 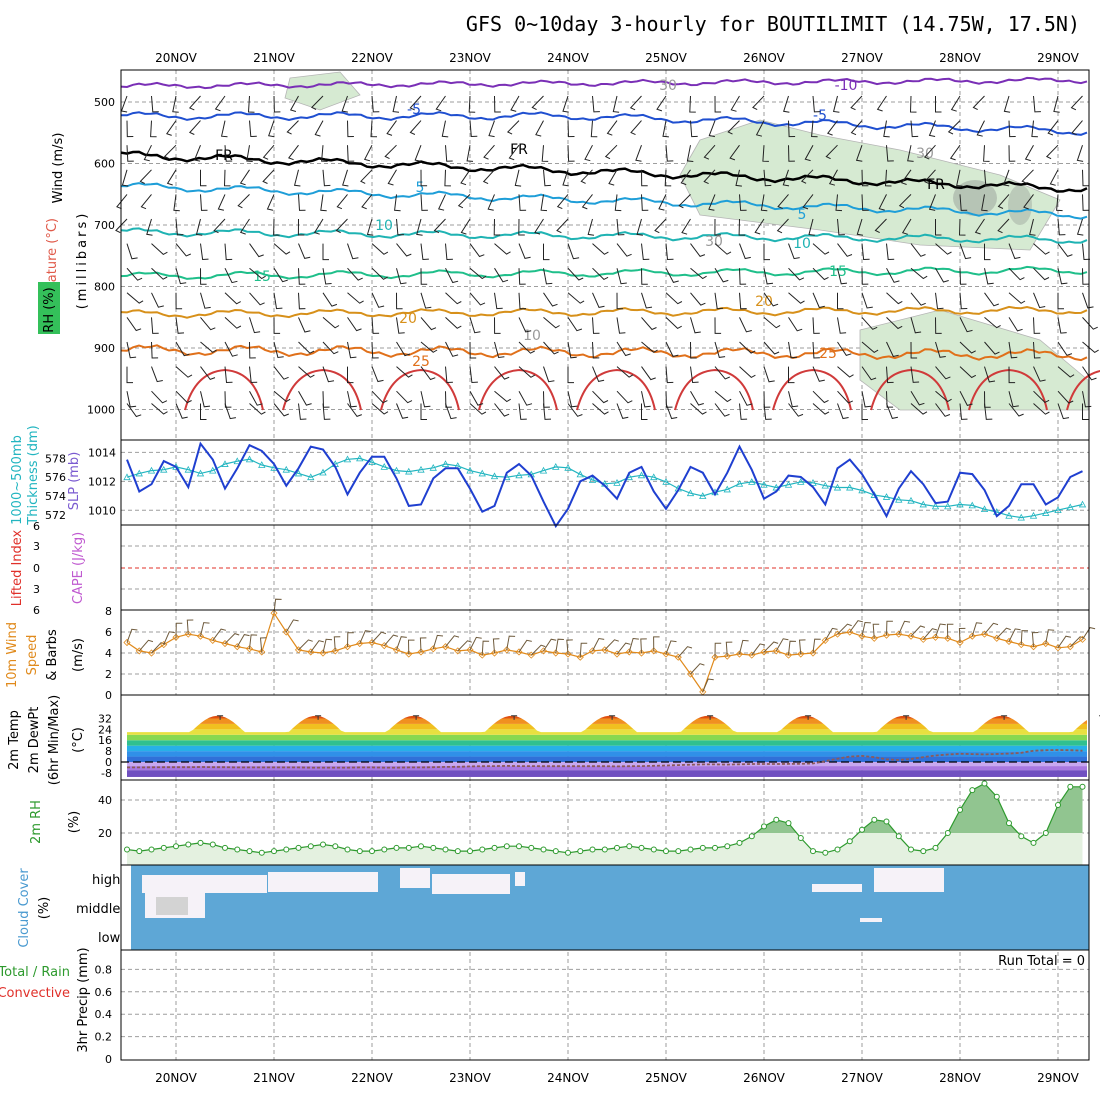 What do you see at coordinates (607, 726) in the screenshot?
I see `temperature-band` at bounding box center [607, 726].